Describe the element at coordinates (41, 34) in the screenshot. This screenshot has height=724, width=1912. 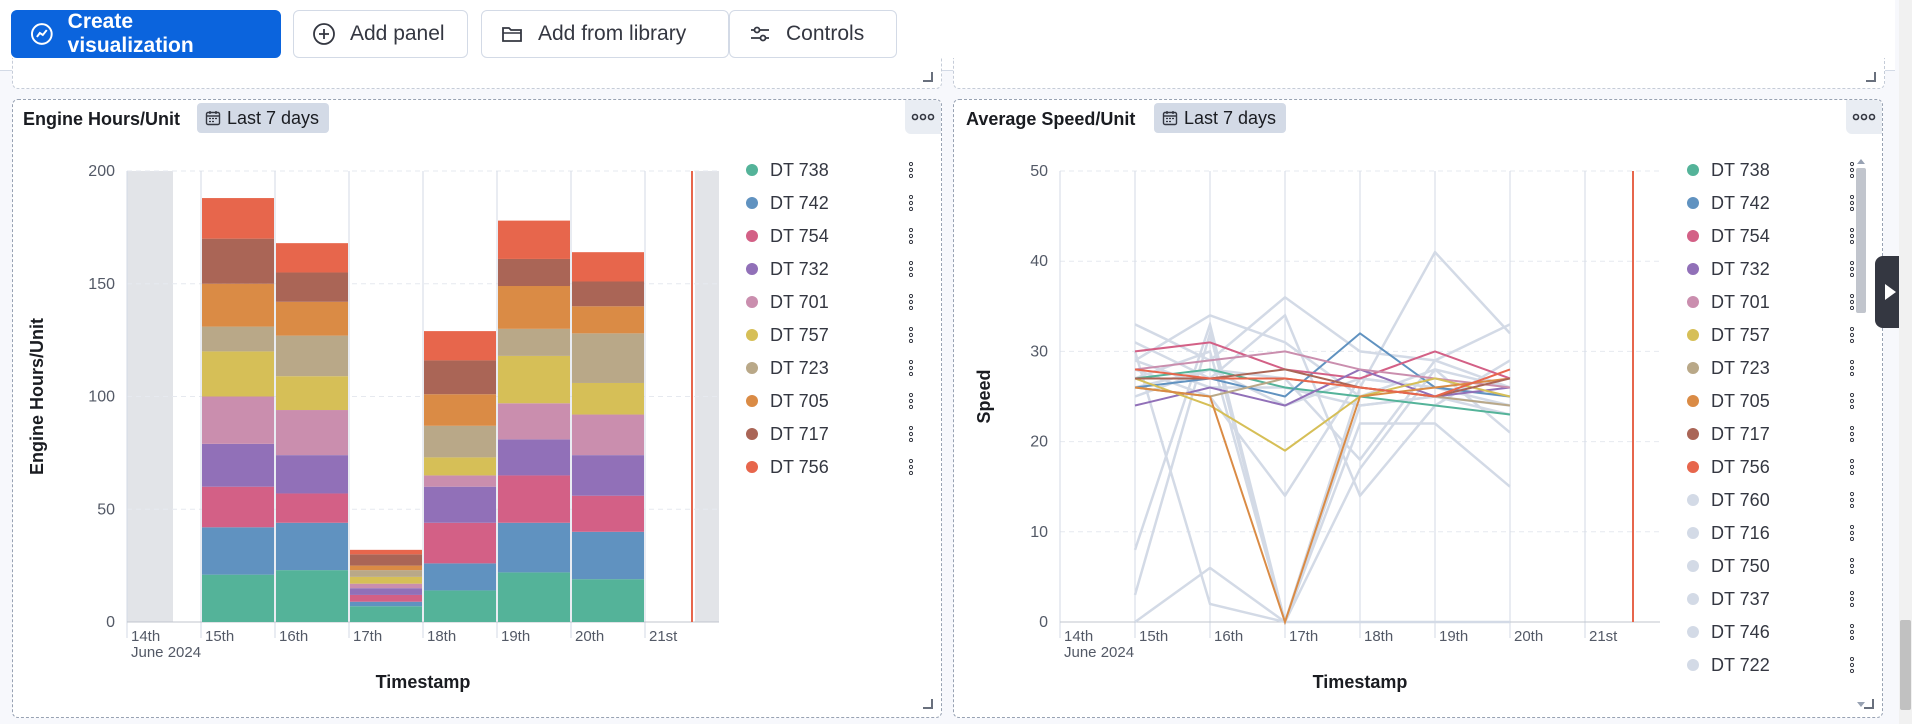
I see `create-visualization-icon` at that location.